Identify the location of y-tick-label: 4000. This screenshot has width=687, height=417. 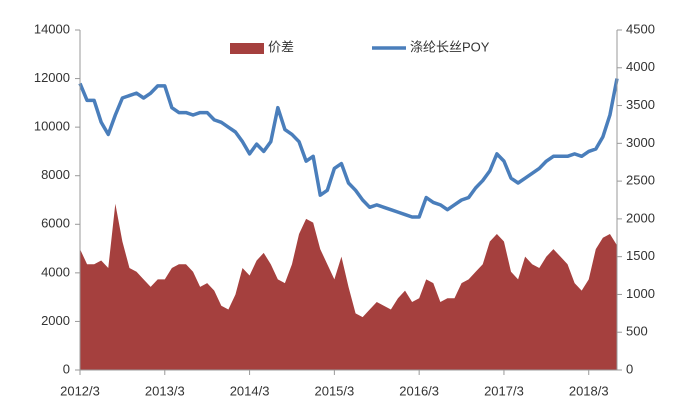
(55, 271).